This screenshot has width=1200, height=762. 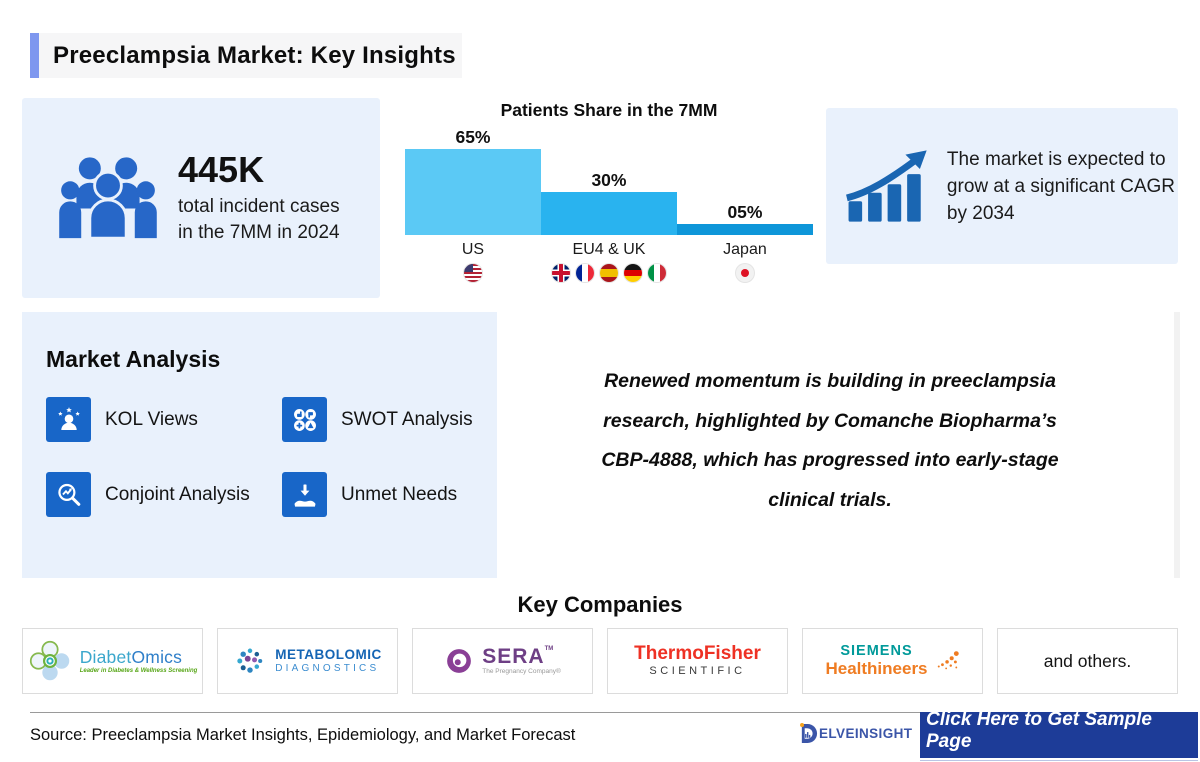 I want to click on flag-germany-icon, so click(x=632, y=273).